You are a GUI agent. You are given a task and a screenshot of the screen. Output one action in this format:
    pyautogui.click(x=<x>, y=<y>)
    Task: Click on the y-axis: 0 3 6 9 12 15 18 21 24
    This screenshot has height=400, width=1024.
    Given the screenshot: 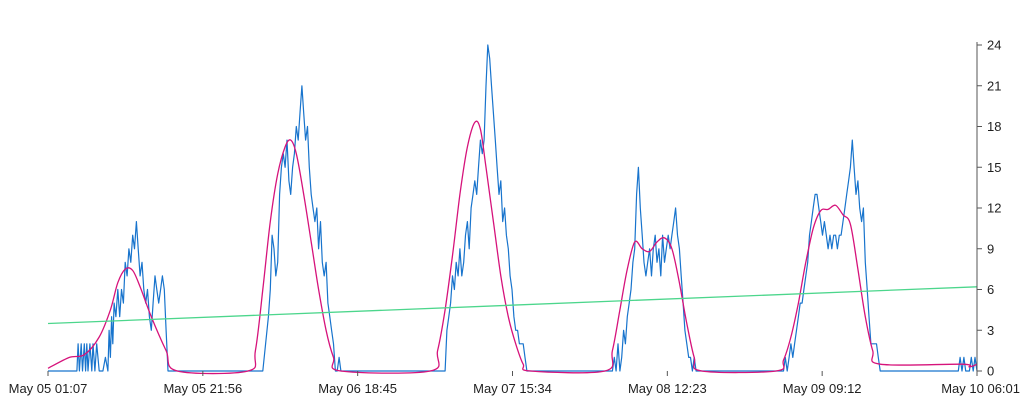 What is the action you would take?
    pyautogui.click(x=988, y=208)
    